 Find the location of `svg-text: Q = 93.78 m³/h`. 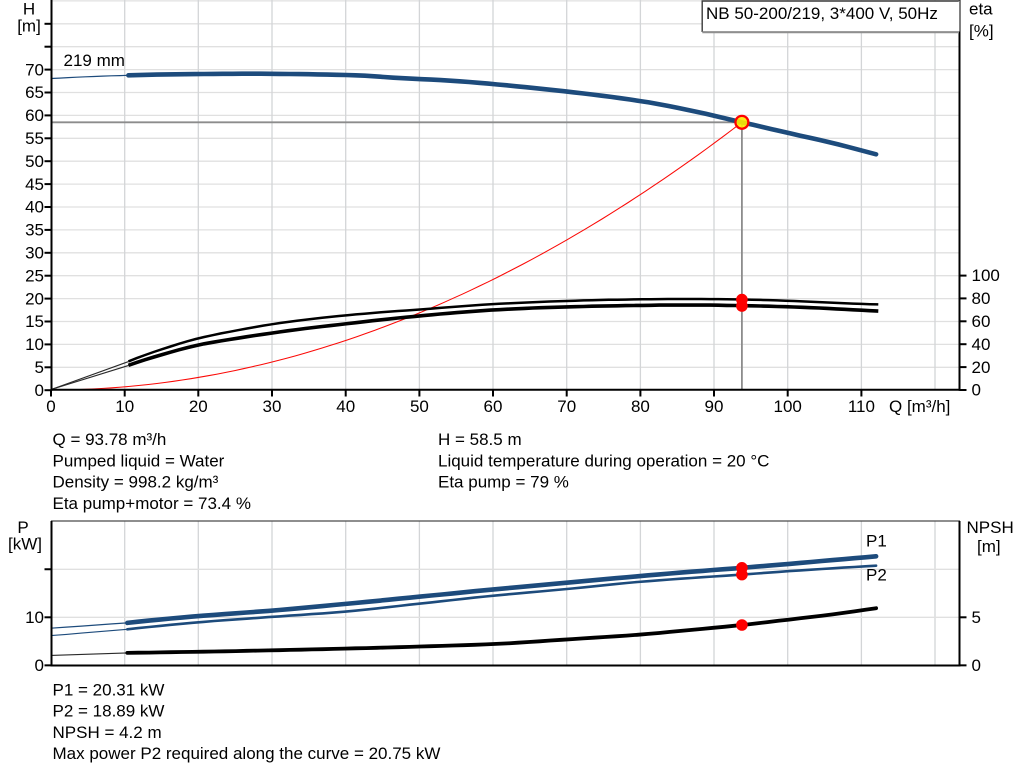

svg-text: Q = 93.78 m³/h is located at coordinates (110, 439).